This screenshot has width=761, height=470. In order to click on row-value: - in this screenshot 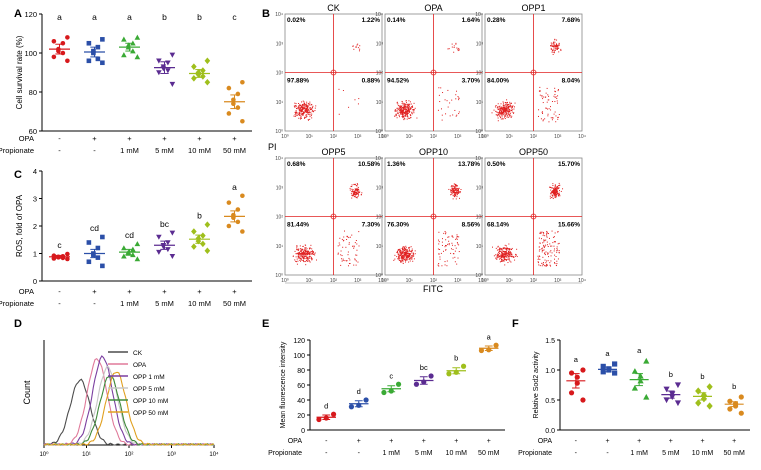, I will do `click(59, 138)`.